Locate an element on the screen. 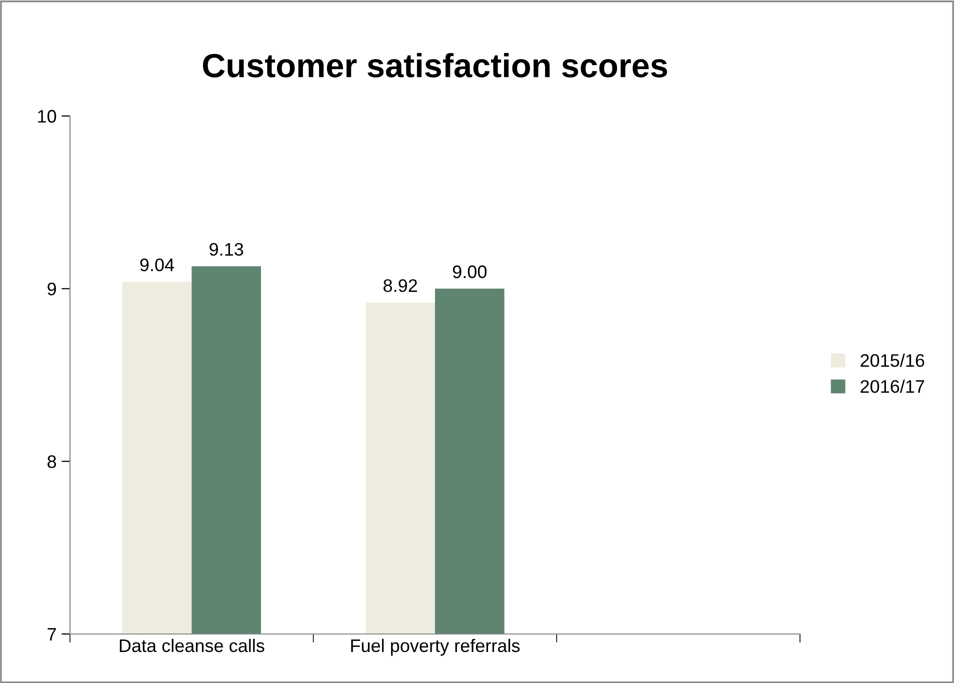 The height and width of the screenshot is (683, 955). legend-label: 2016/17 is located at coordinates (892, 386).